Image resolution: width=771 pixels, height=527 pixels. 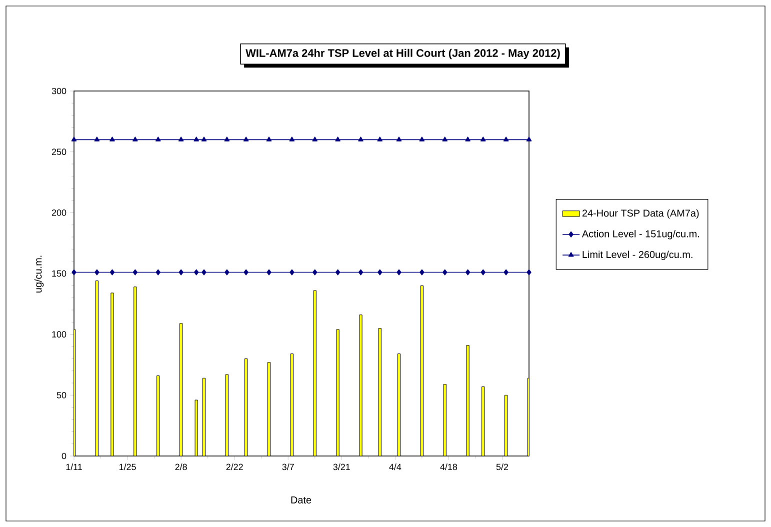 I want to click on x-tick-label: 2/8, so click(x=181, y=467).